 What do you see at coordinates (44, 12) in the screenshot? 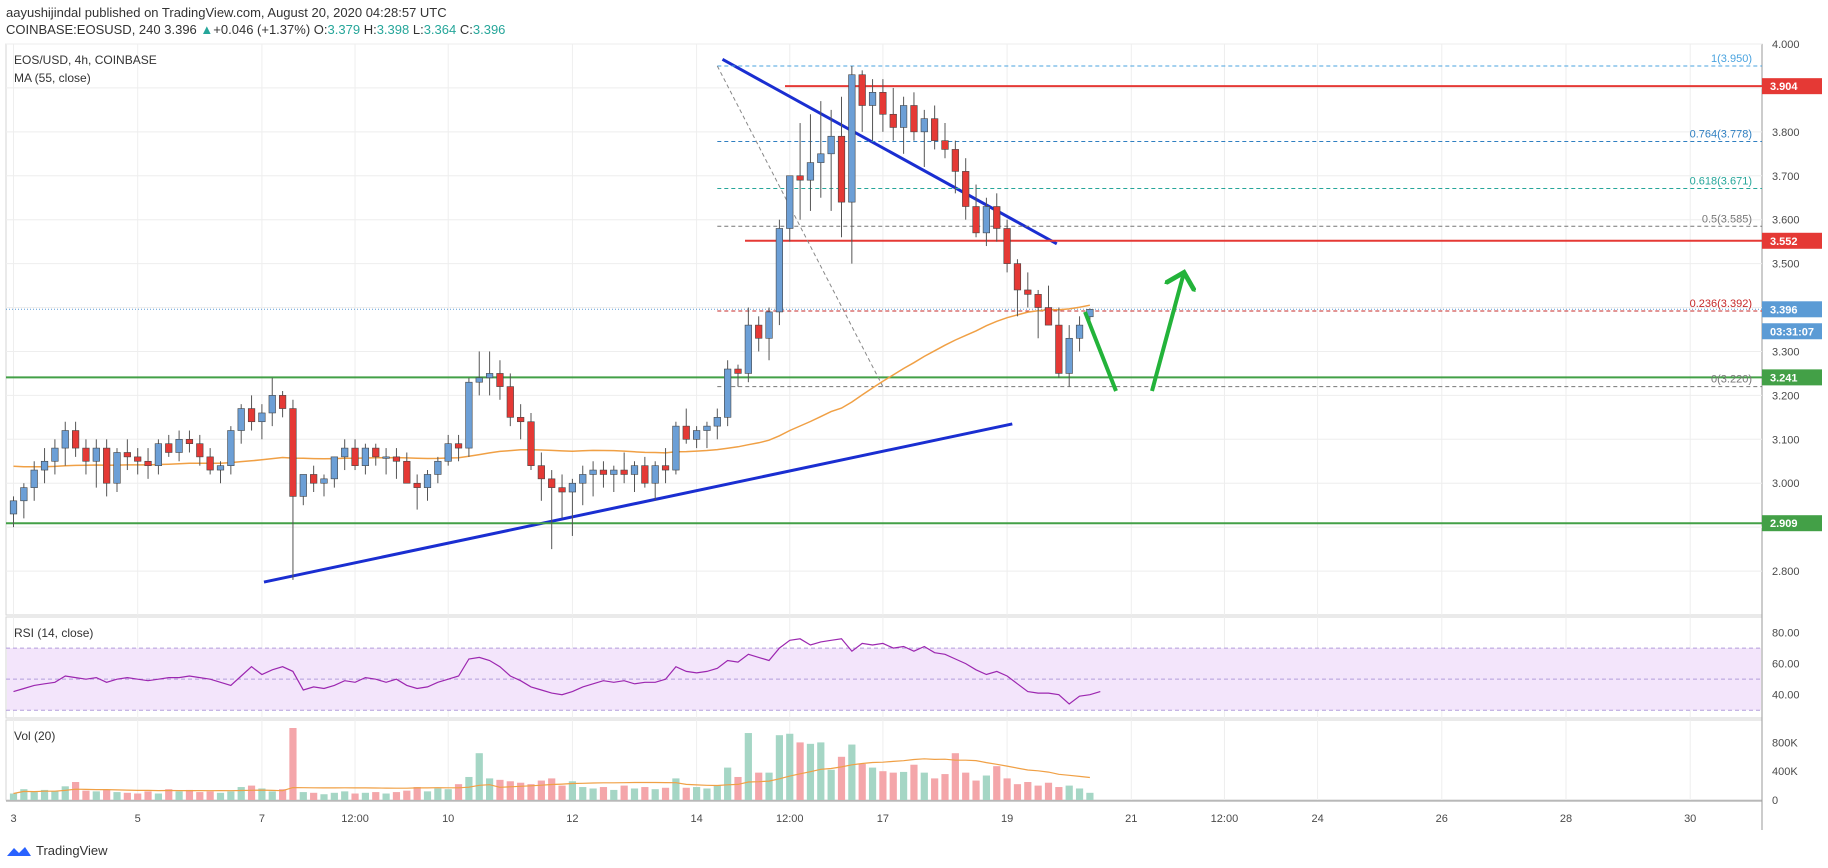
I see `publisher-name: aayushijindal` at bounding box center [44, 12].